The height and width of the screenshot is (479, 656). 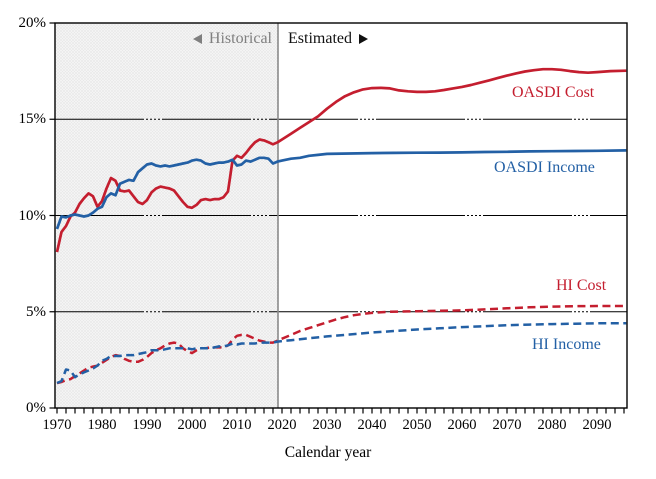 I want to click on x-tick-label: 2070, so click(x=507, y=425).